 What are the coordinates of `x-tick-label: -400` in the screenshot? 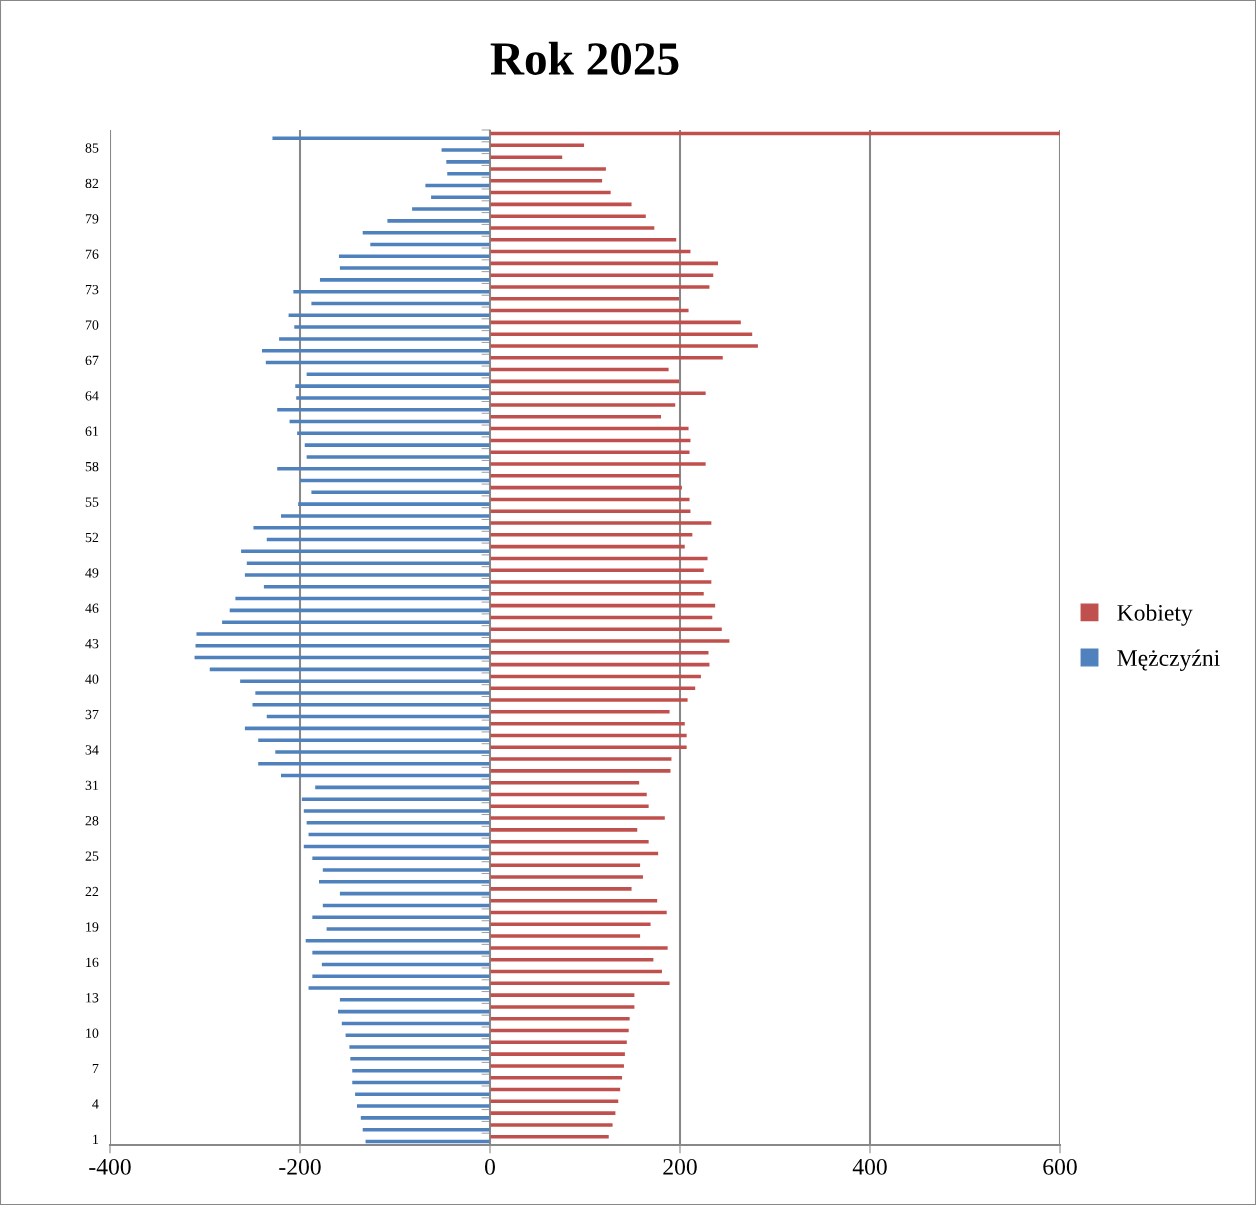 It's located at (110, 1166).